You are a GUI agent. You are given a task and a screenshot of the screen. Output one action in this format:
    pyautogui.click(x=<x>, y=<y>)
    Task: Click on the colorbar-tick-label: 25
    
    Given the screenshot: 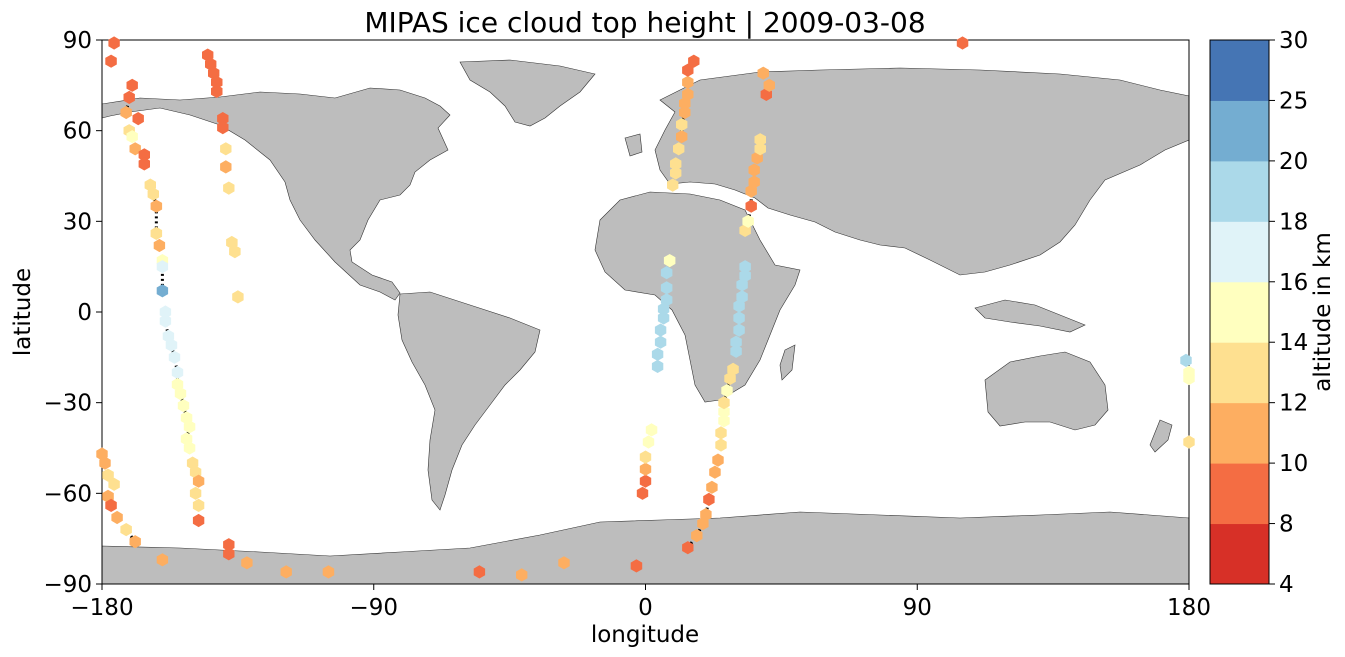 What is the action you would take?
    pyautogui.click(x=1293, y=101)
    